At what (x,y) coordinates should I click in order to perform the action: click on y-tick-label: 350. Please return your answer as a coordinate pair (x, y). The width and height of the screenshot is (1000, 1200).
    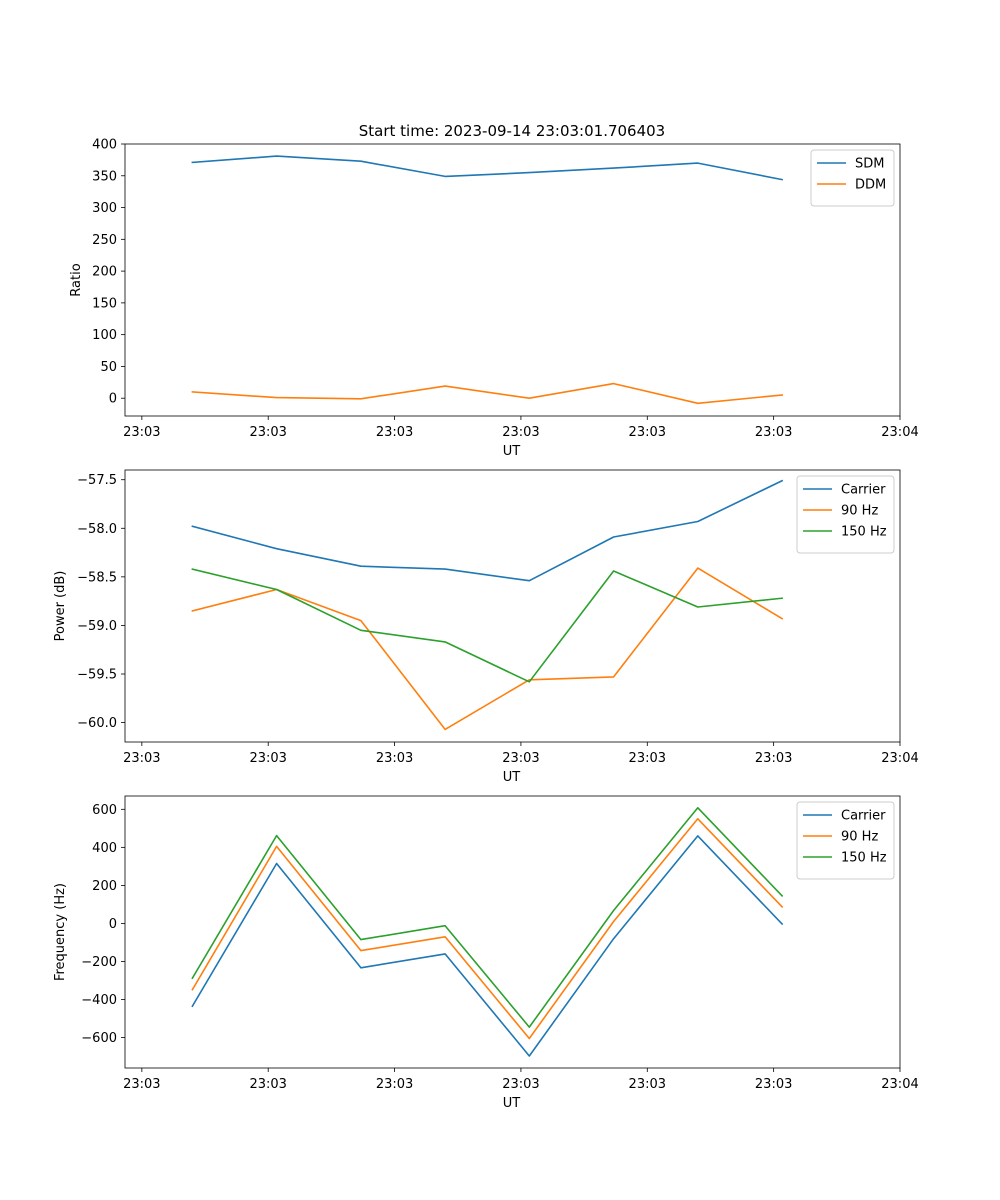
    Looking at the image, I should click on (104, 176).